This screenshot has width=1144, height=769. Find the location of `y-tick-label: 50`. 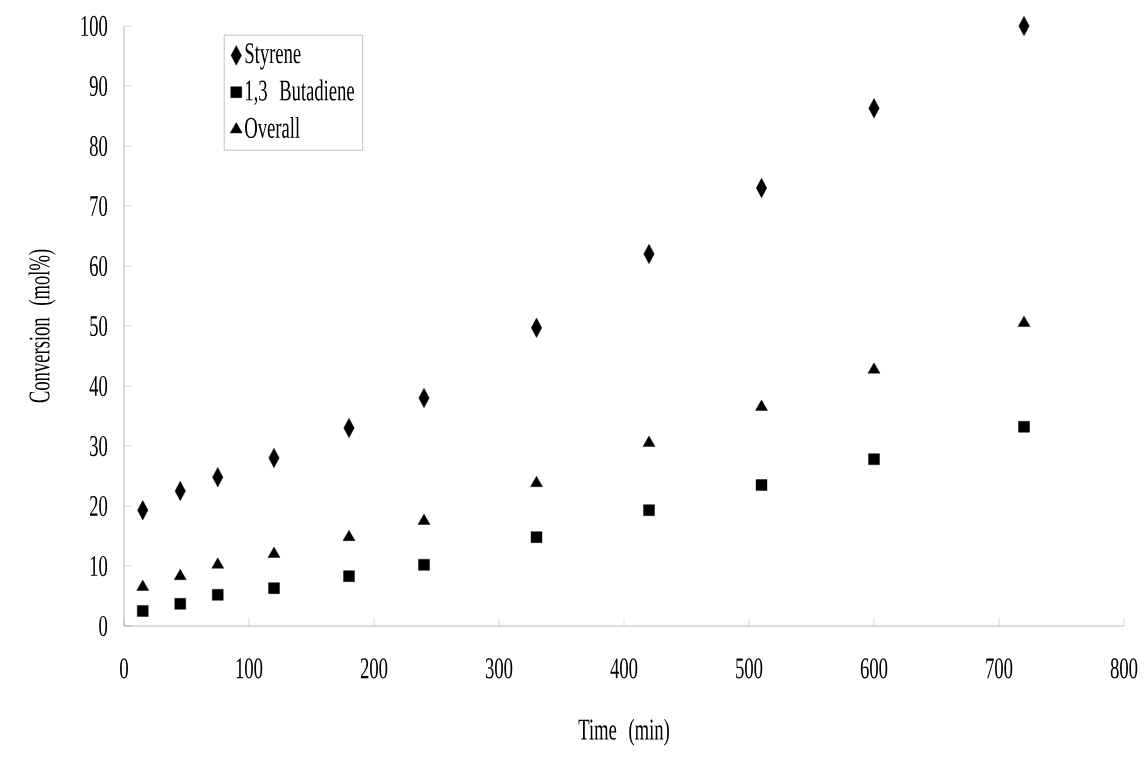

y-tick-label: 50 is located at coordinates (99, 326).